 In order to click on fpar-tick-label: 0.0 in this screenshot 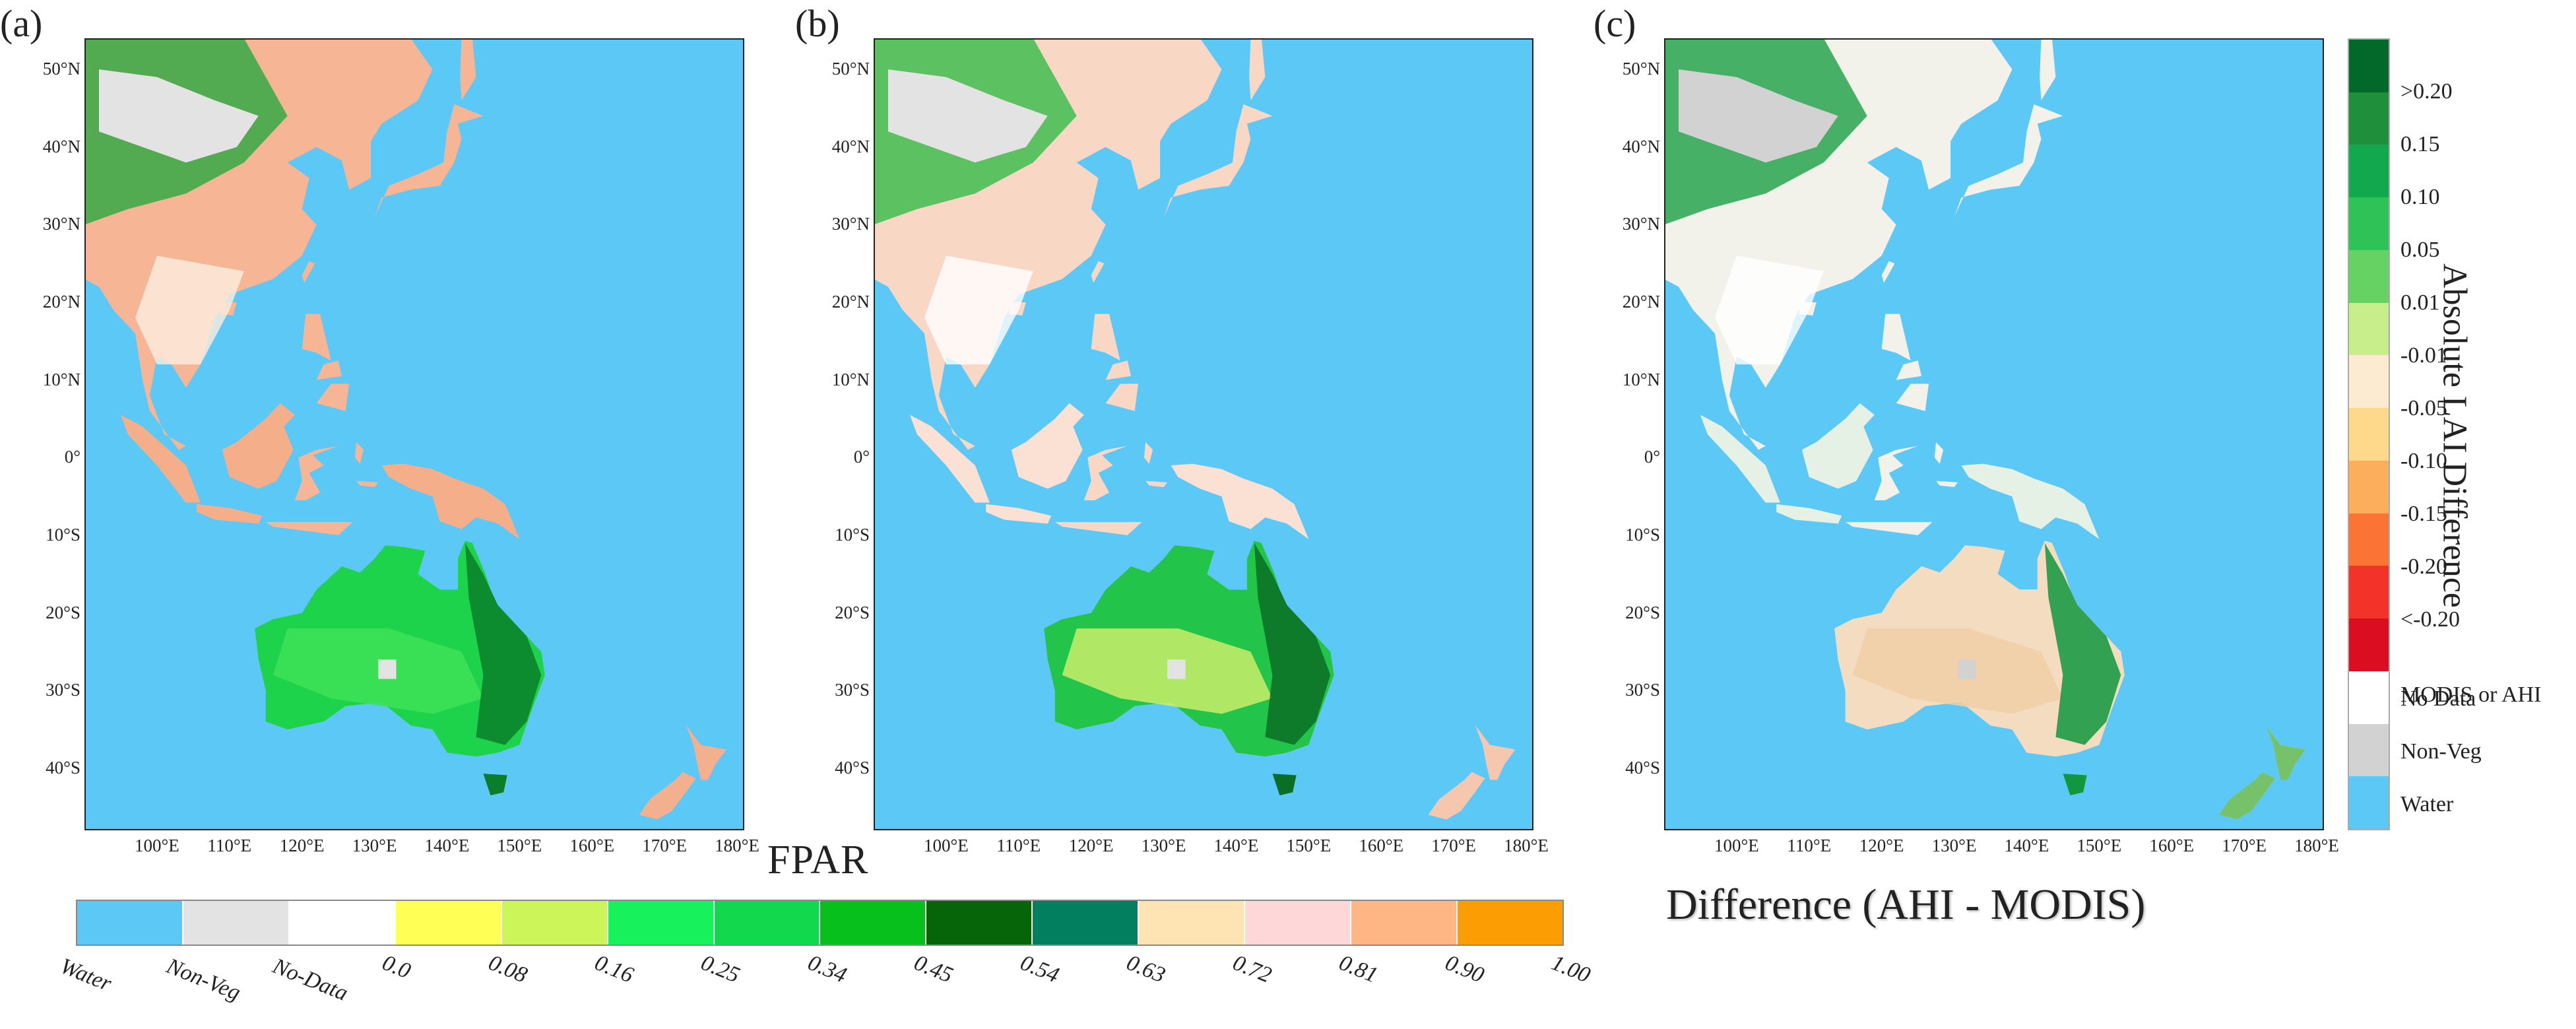, I will do `click(397, 967)`.